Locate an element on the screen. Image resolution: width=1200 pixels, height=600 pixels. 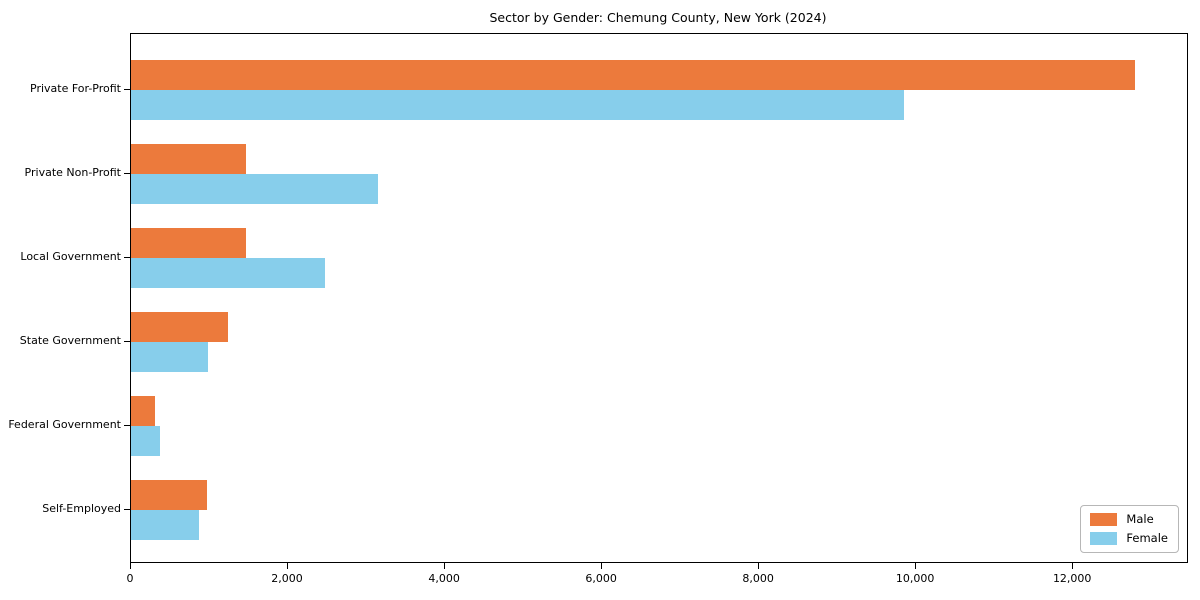
legend-entry-male: Male is located at coordinates (1129, 519).